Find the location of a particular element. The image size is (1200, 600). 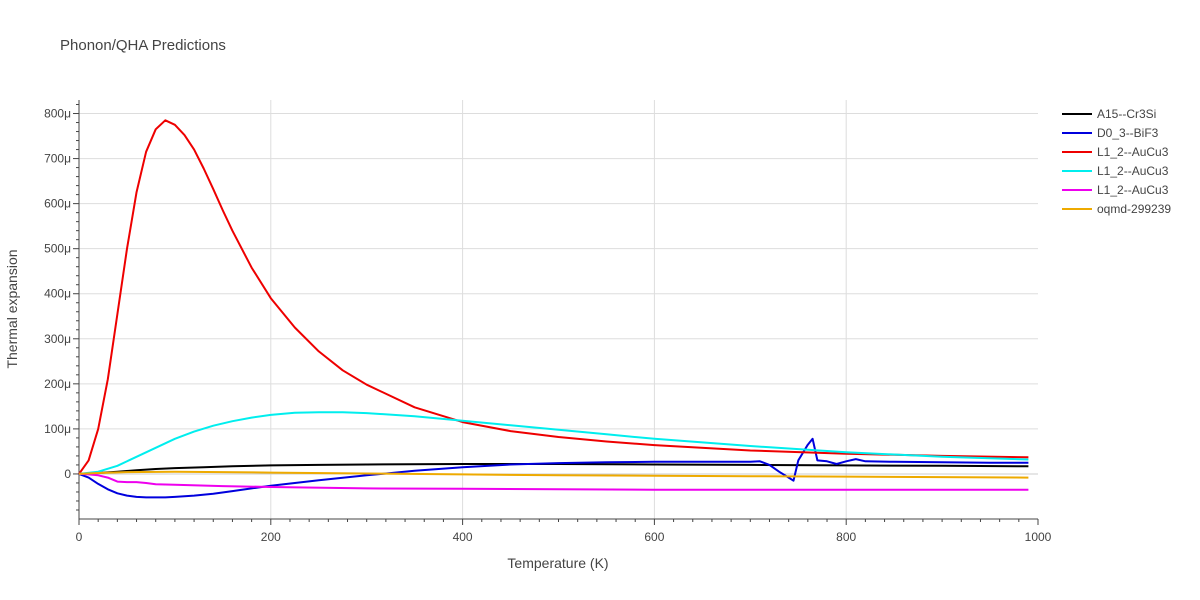

legend-item: D0_3--BiF3 is located at coordinates (1110, 133).